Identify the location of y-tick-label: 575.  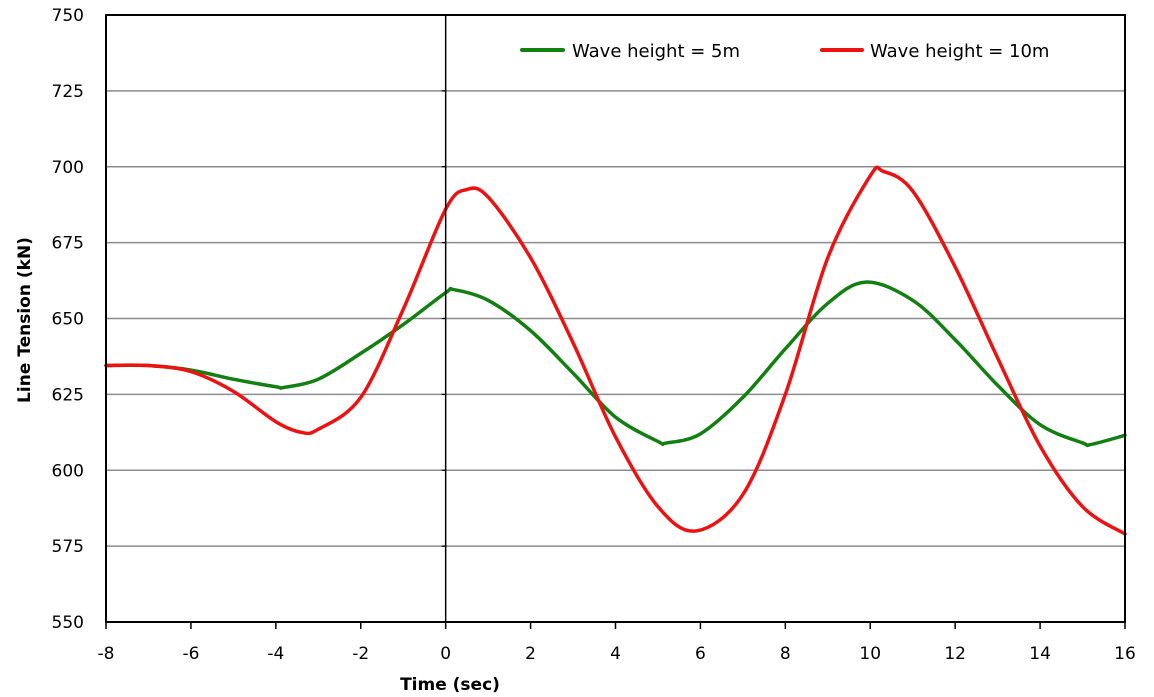
(68, 547).